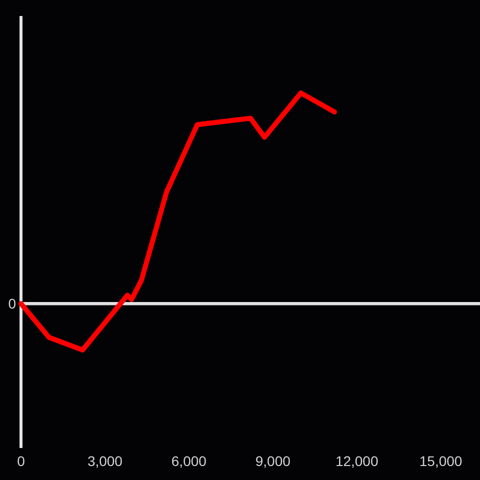 The height and width of the screenshot is (480, 480). What do you see at coordinates (105, 461) in the screenshot?
I see `x-tick-label: 3,000` at bounding box center [105, 461].